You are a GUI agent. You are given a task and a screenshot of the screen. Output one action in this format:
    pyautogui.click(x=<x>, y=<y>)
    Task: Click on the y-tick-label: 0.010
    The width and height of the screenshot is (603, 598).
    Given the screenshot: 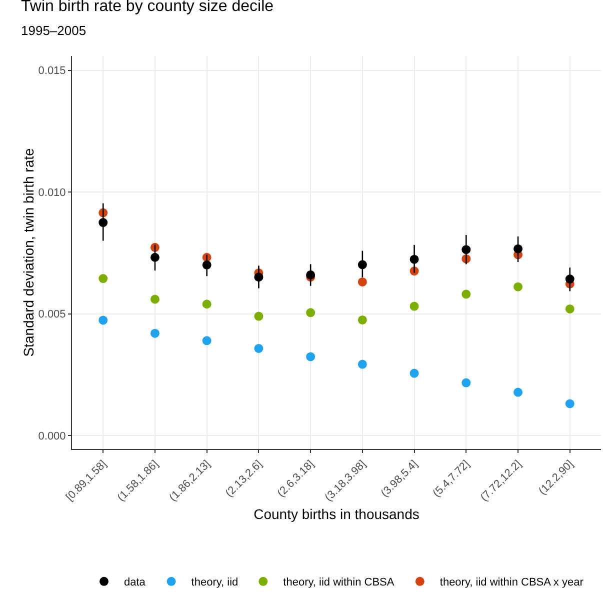 What is the action you would take?
    pyautogui.click(x=52, y=192)
    